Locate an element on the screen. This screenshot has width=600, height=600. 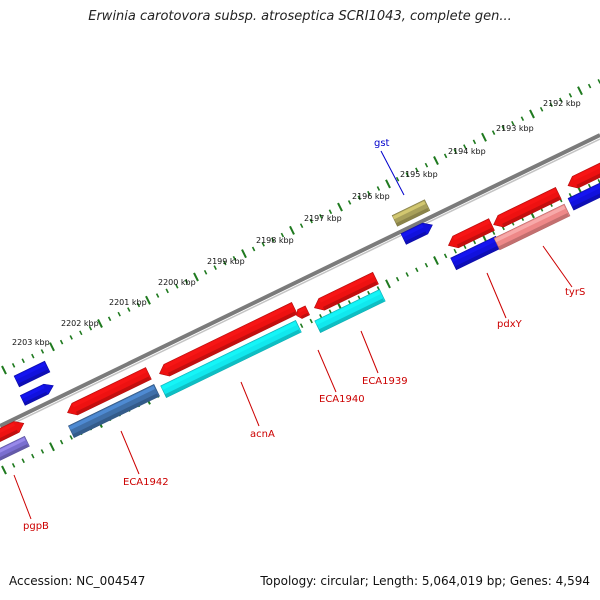
scale-label: 2194 kbp is located at coordinates (467, 151).